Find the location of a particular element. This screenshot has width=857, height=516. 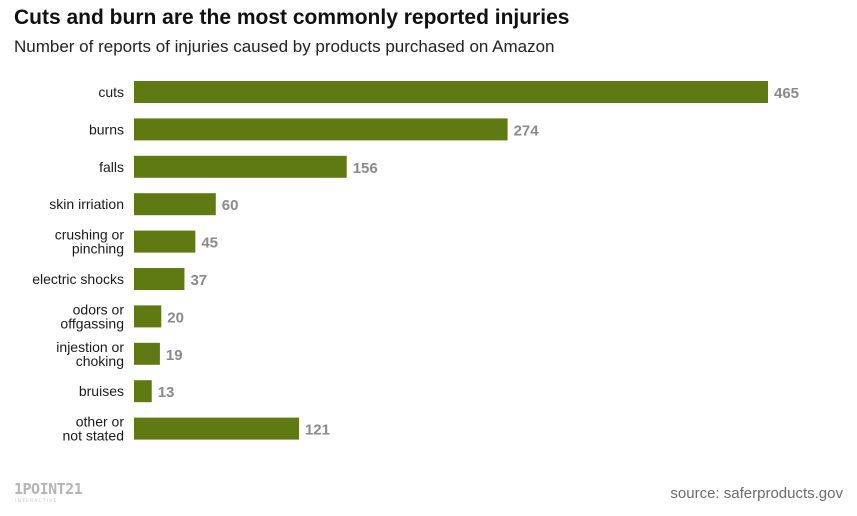

category-label-5: electric shocks is located at coordinates (78, 279).